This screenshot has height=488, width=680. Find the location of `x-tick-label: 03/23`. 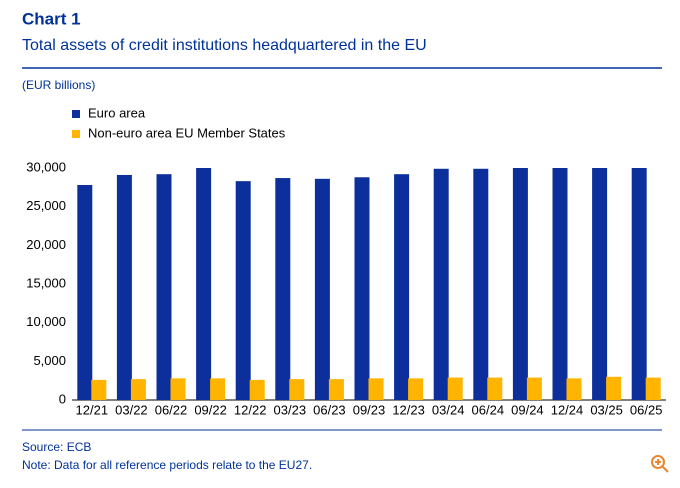

x-tick-label: 03/23 is located at coordinates (290, 409).